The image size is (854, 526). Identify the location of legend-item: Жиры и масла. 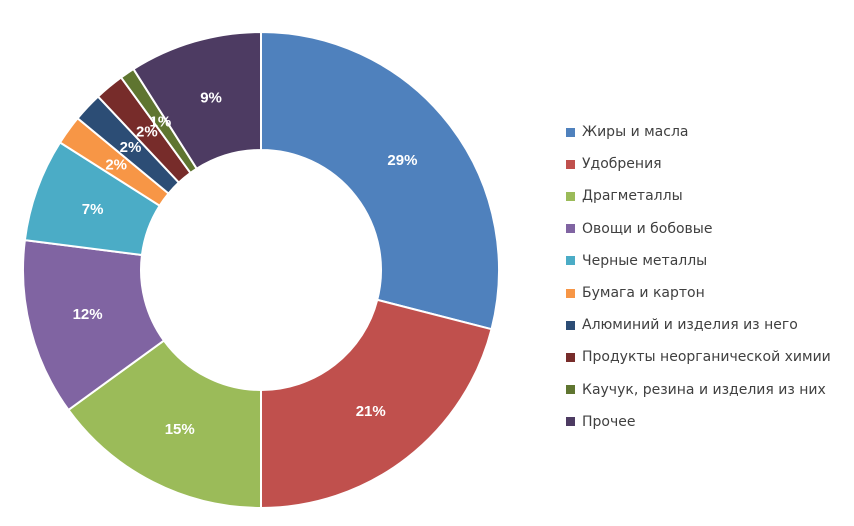
(698, 132).